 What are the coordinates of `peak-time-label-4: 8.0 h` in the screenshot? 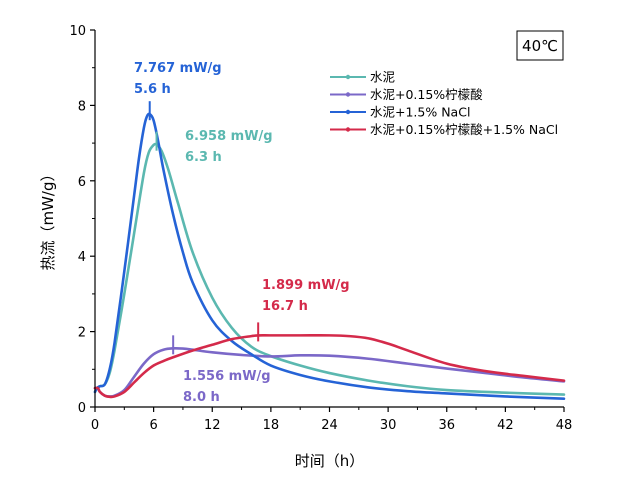 It's located at (201, 397).